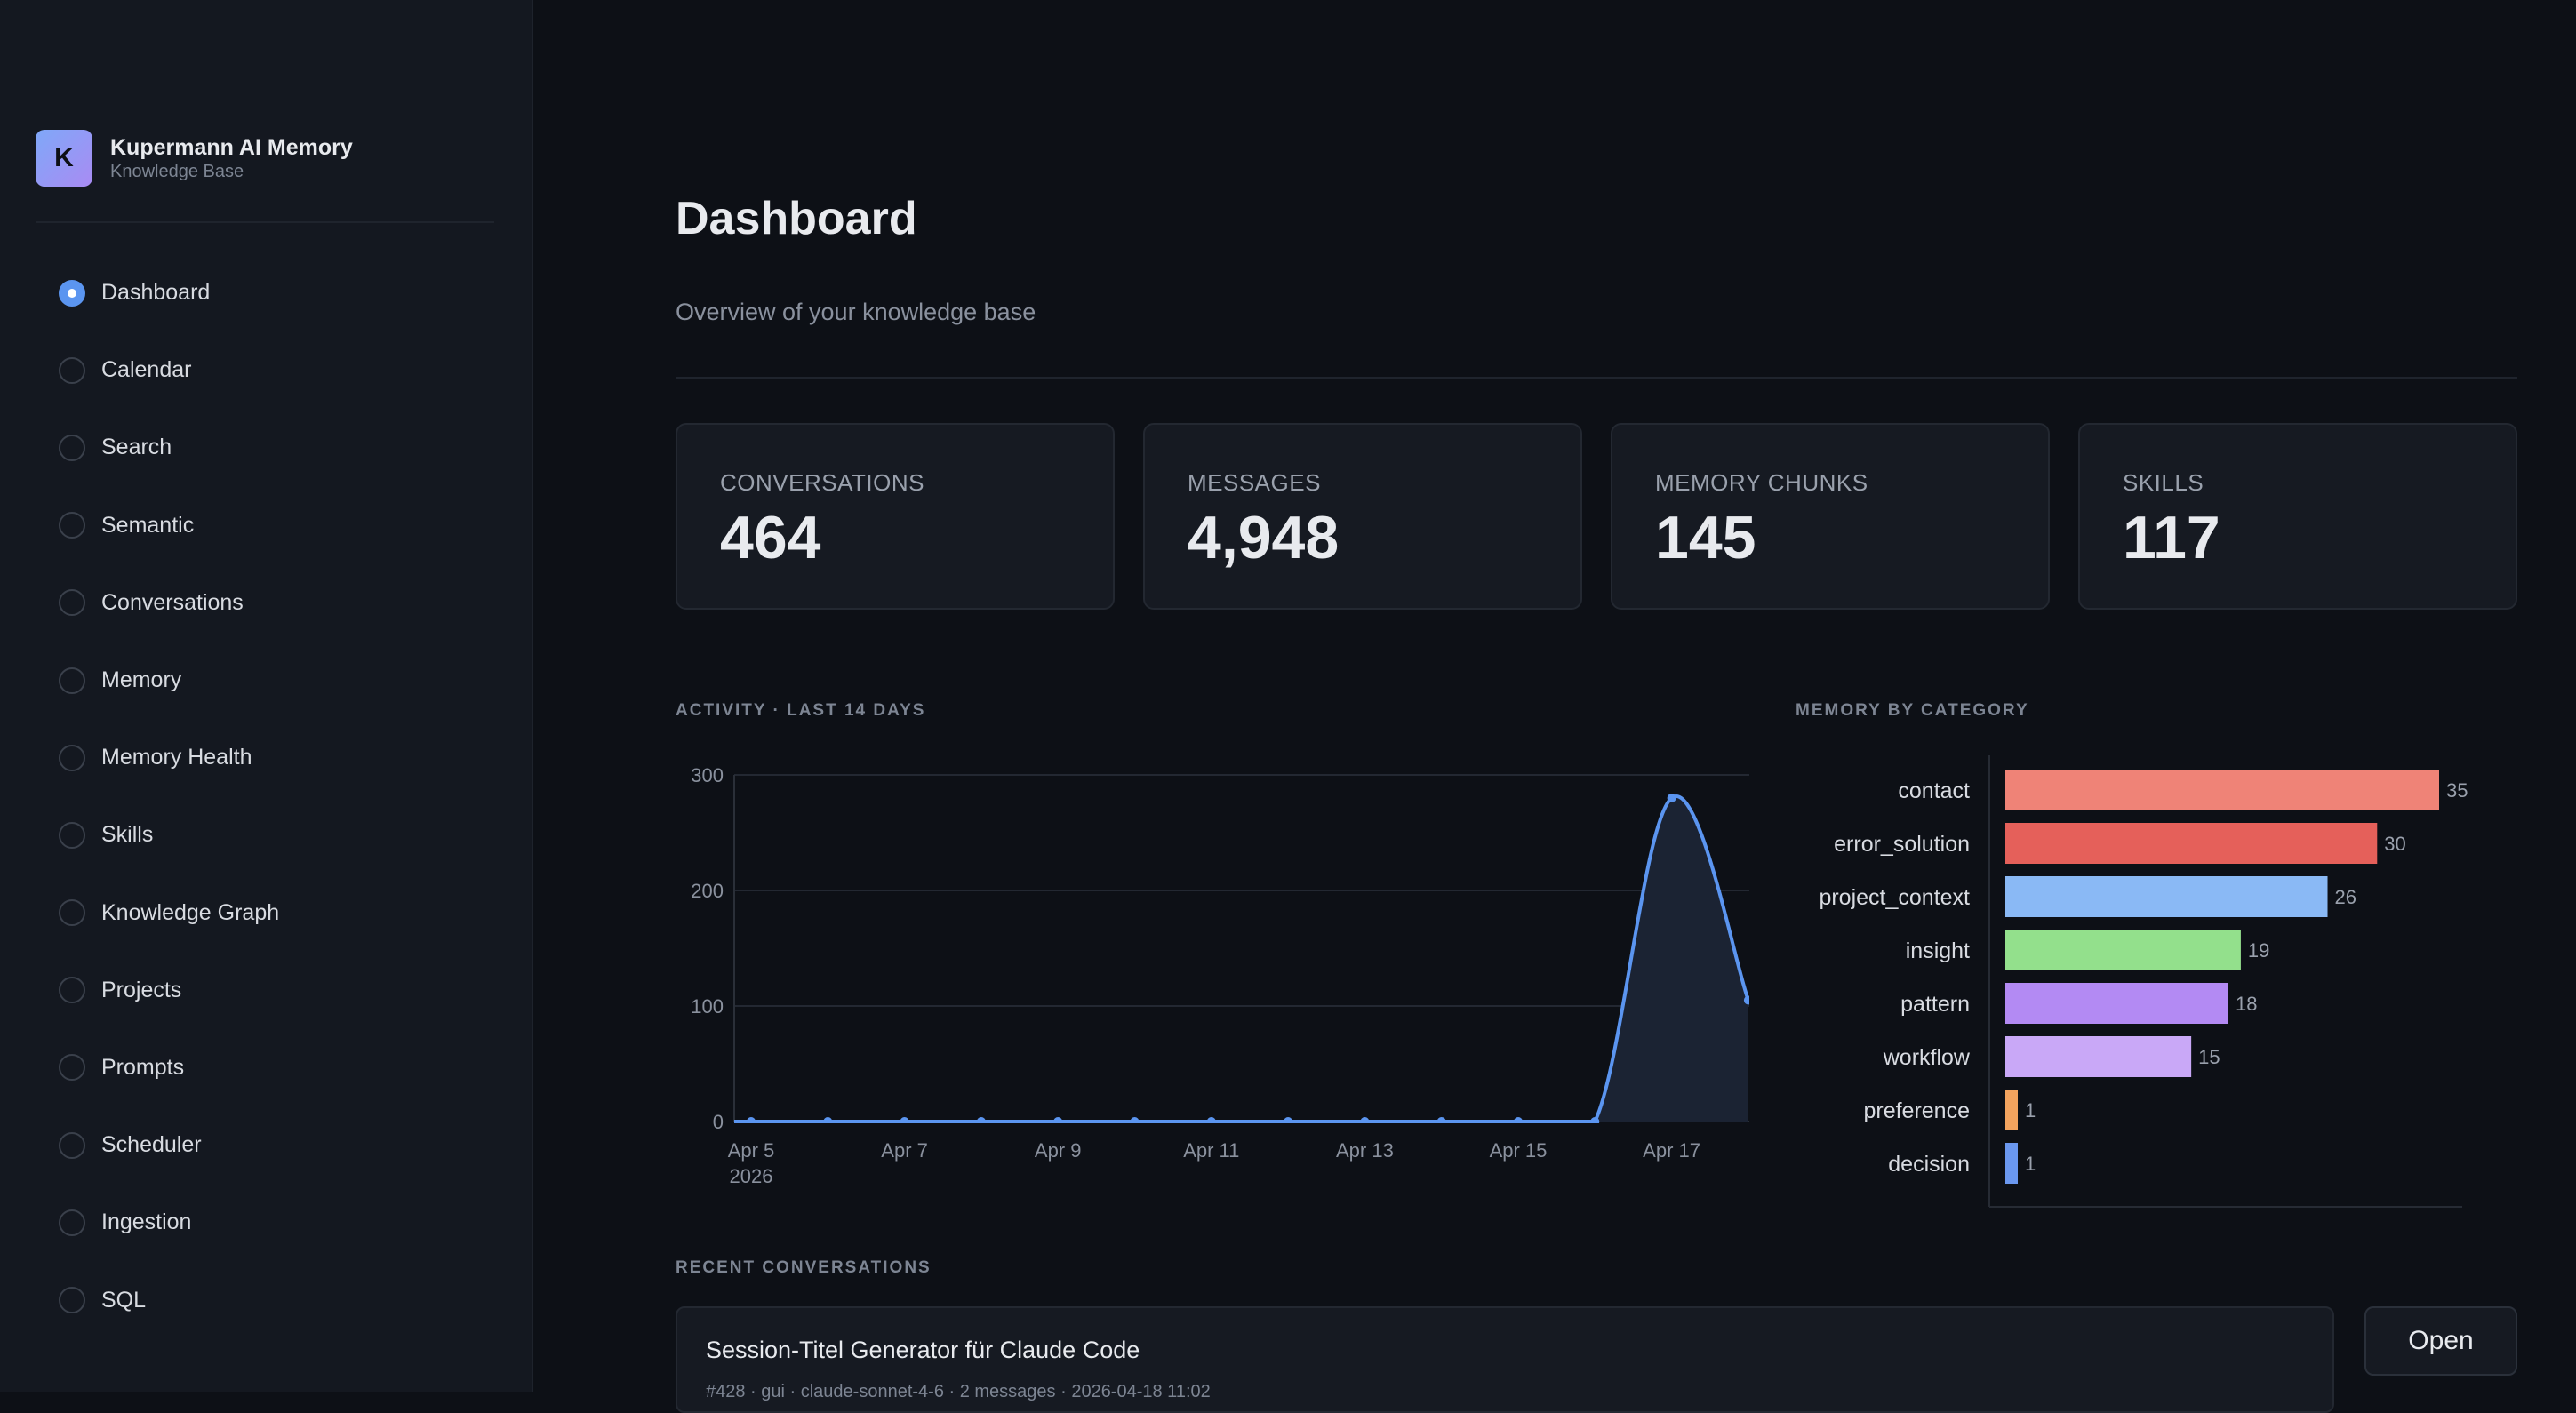 The image size is (2576, 1413). Describe the element at coordinates (2297, 516) in the screenshot. I see `stat-card-skills: SKILLS 117` at that location.